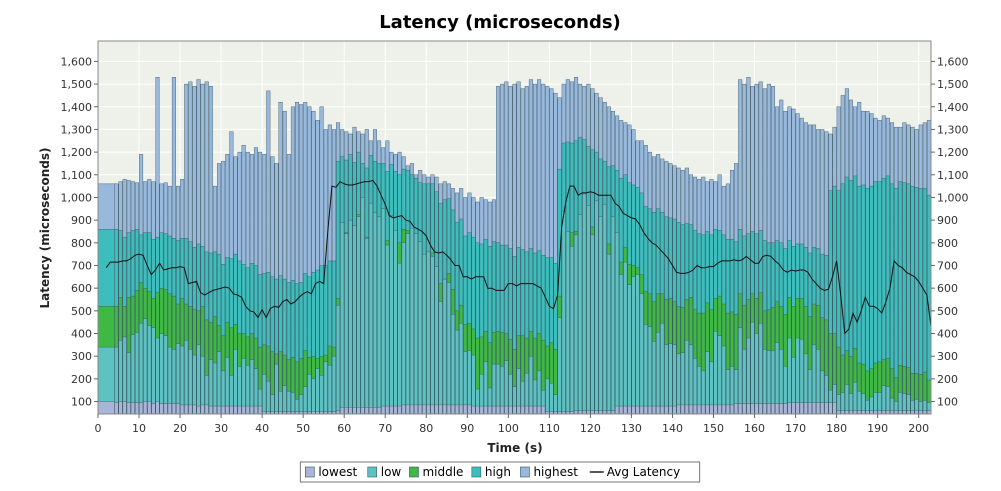 The width and height of the screenshot is (1001, 491). What do you see at coordinates (918, 428) in the screenshot?
I see `x-tick-label: 200` at bounding box center [918, 428].